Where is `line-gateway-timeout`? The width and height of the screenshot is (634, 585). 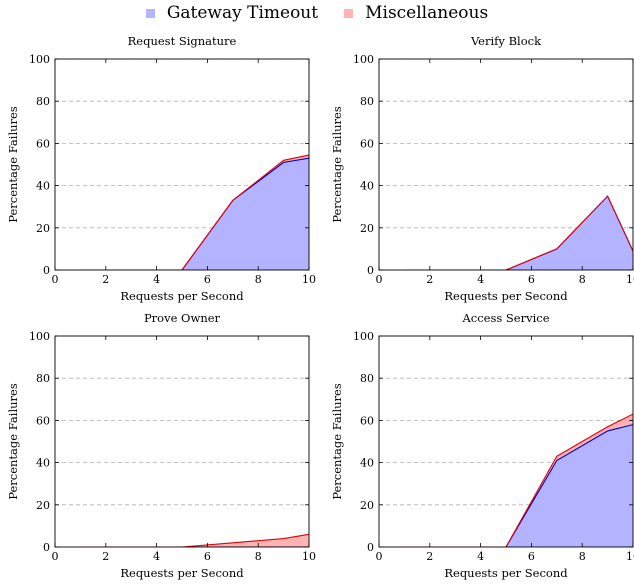
line-gateway-timeout is located at coordinates (518, 485).